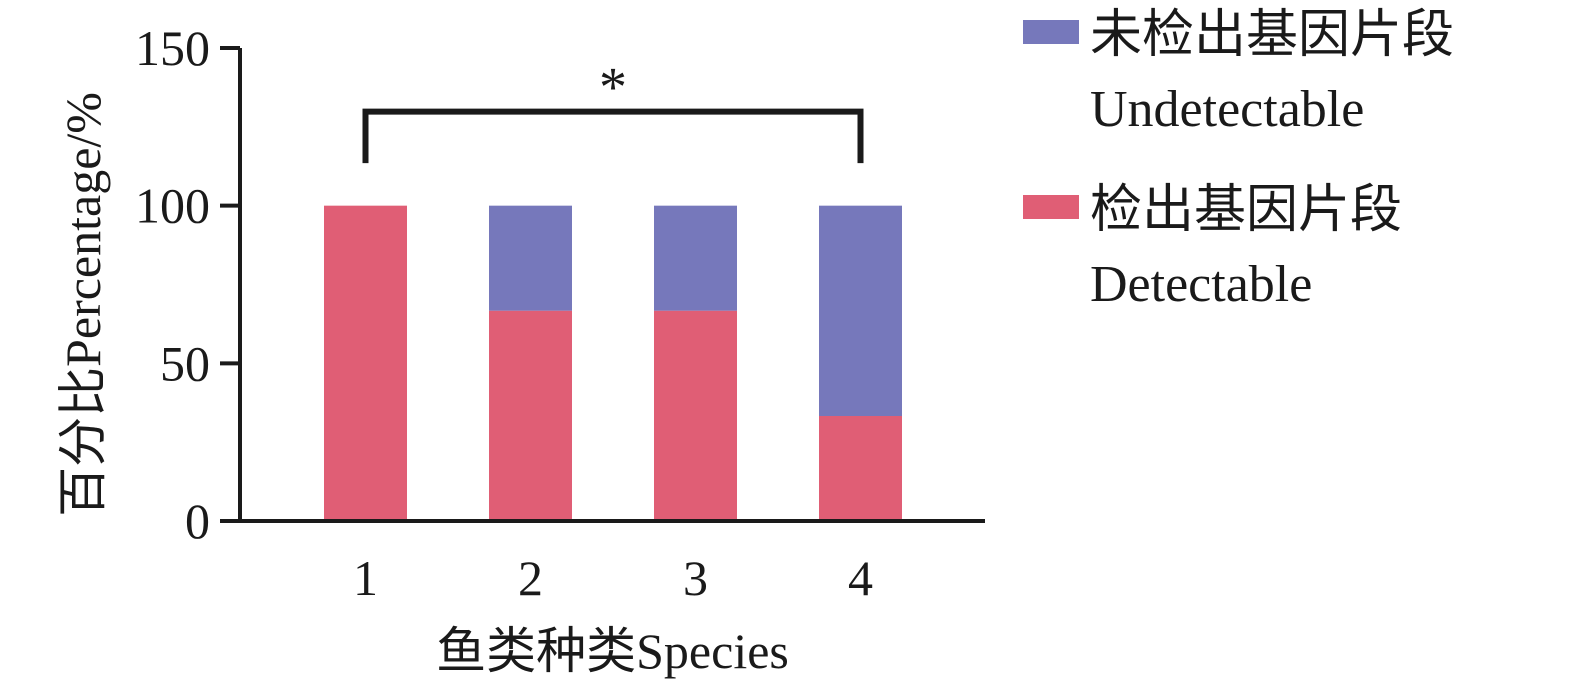 The height and width of the screenshot is (689, 1575). What do you see at coordinates (613, 136) in the screenshot?
I see `significance-bracket` at bounding box center [613, 136].